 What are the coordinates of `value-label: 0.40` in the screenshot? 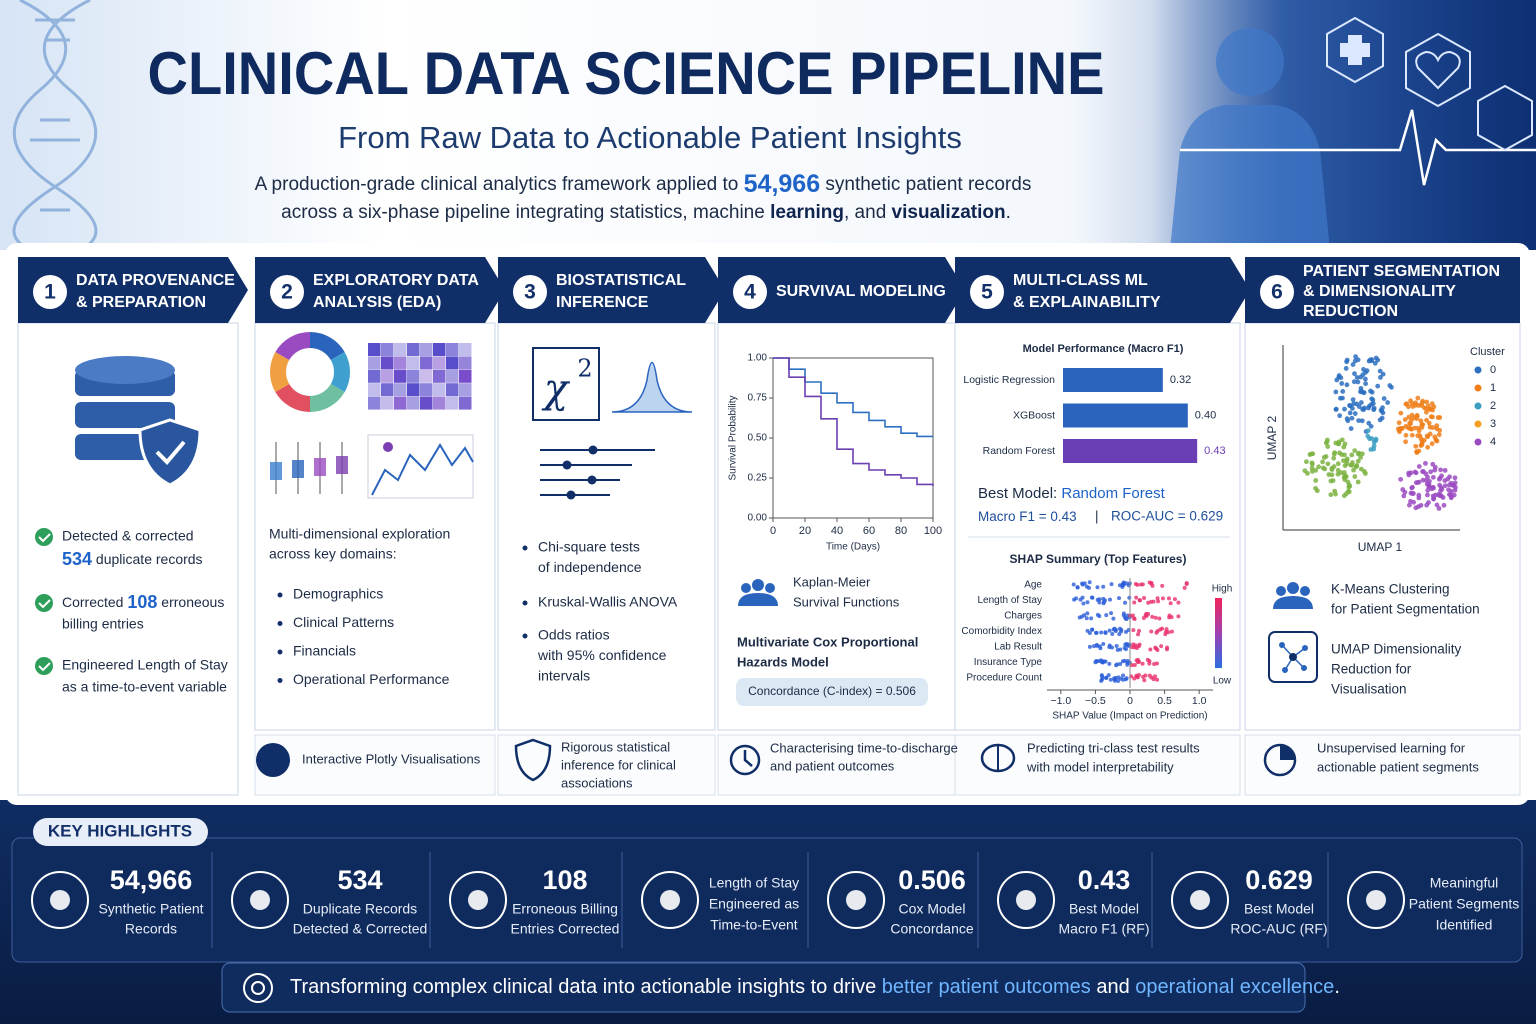 It's located at (1205, 415).